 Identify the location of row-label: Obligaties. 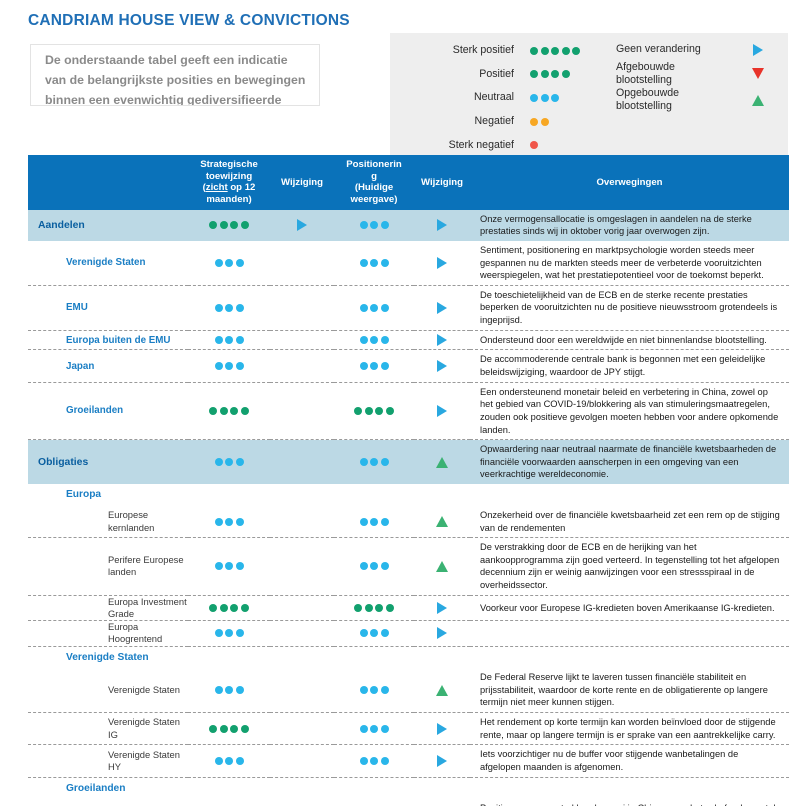
(108, 461).